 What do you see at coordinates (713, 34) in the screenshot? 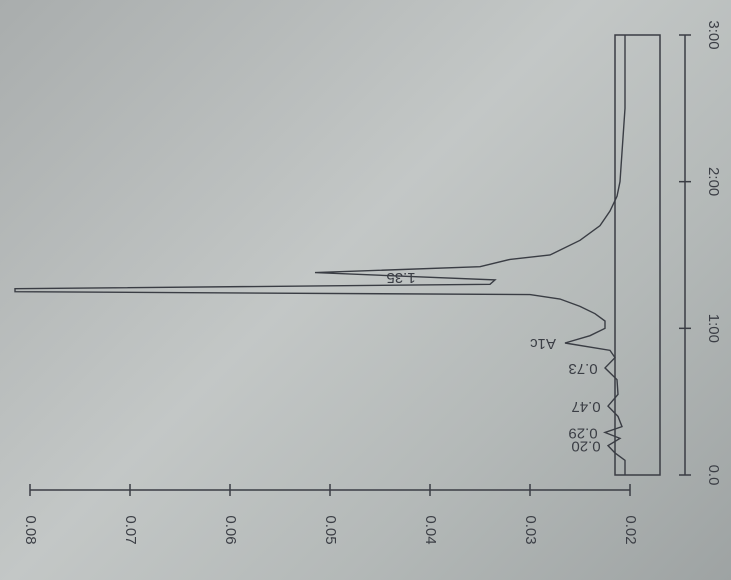
I see `x-tick-label: 3:00` at bounding box center [713, 34].